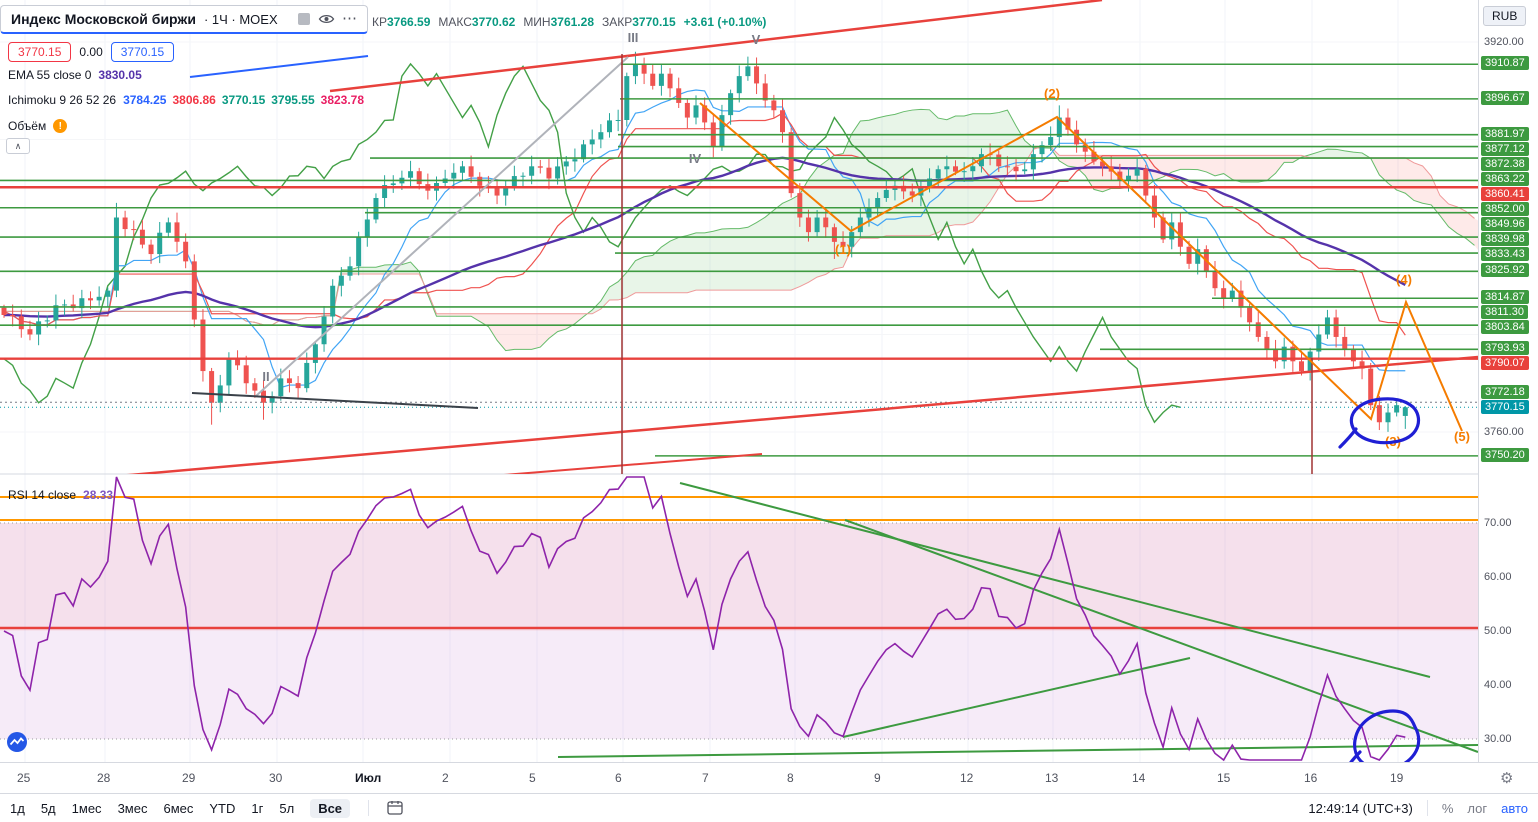  I want to click on open-value: 3766.59, so click(409, 22).